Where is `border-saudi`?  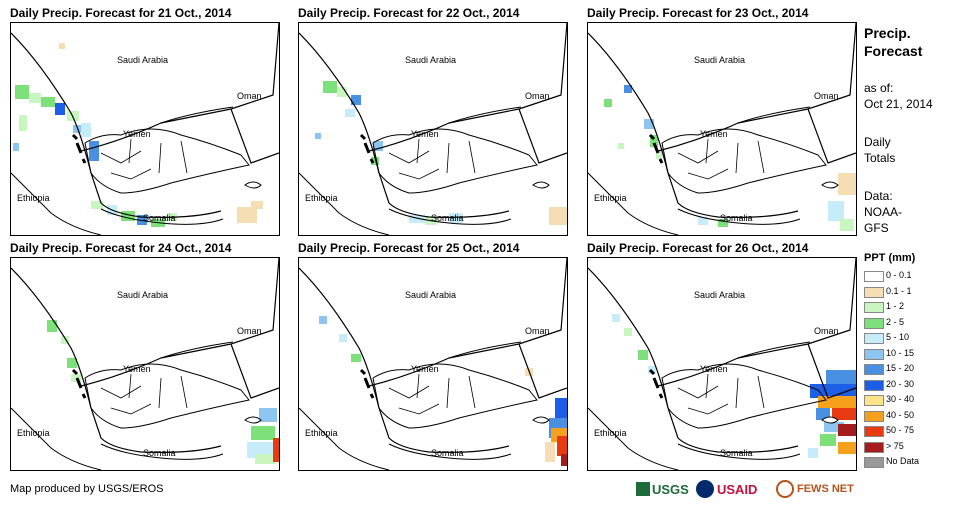
border-saudi is located at coordinates (467, 87).